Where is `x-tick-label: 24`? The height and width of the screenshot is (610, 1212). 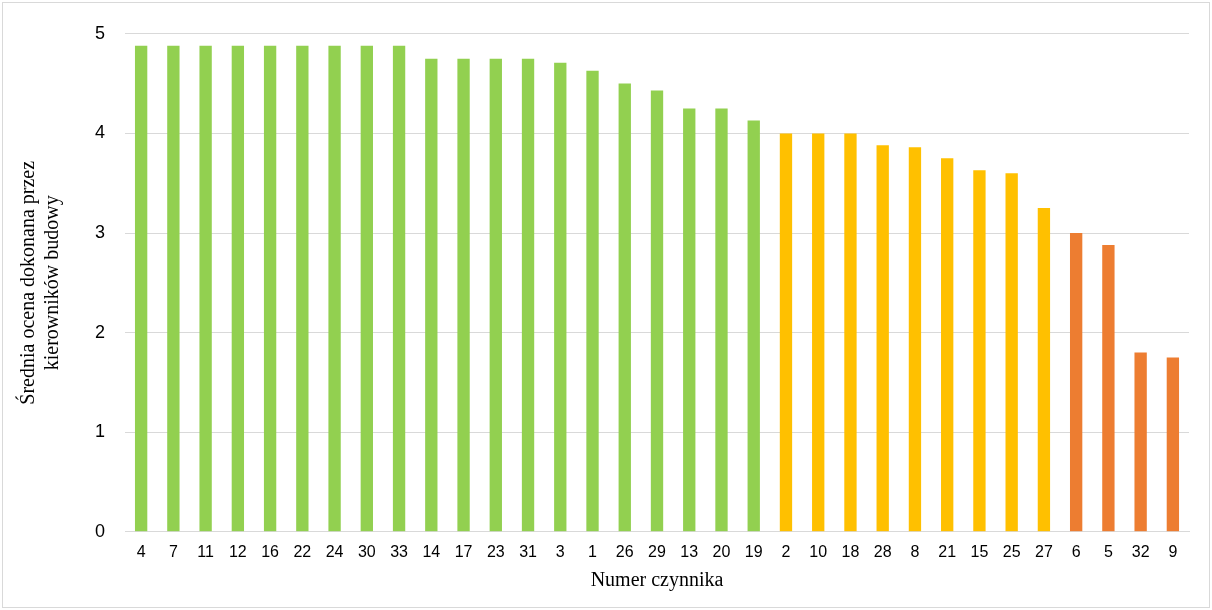
x-tick-label: 24 is located at coordinates (334, 551).